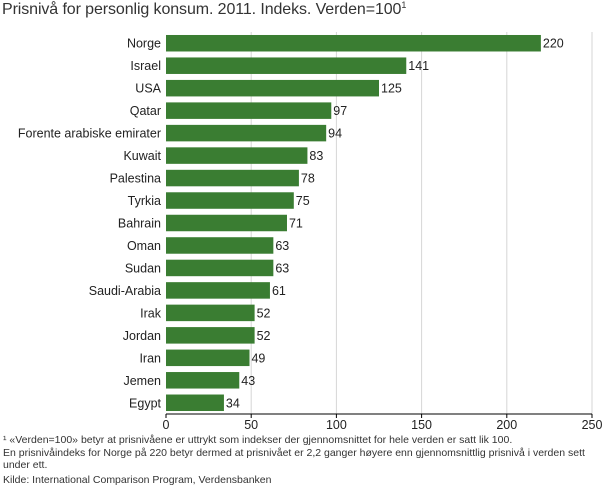 The width and height of the screenshot is (610, 488). What do you see at coordinates (308, 179) in the screenshot?
I see `value-label: 78` at bounding box center [308, 179].